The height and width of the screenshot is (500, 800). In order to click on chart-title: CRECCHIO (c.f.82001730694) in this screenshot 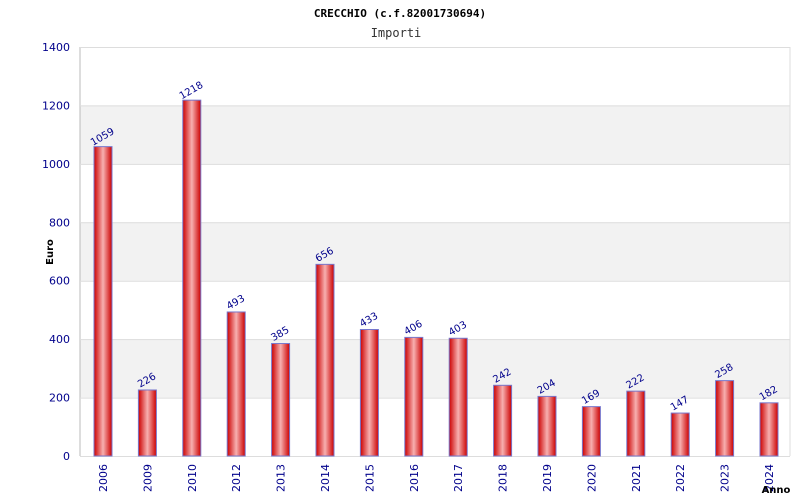, I will do `click(400, 13)`.